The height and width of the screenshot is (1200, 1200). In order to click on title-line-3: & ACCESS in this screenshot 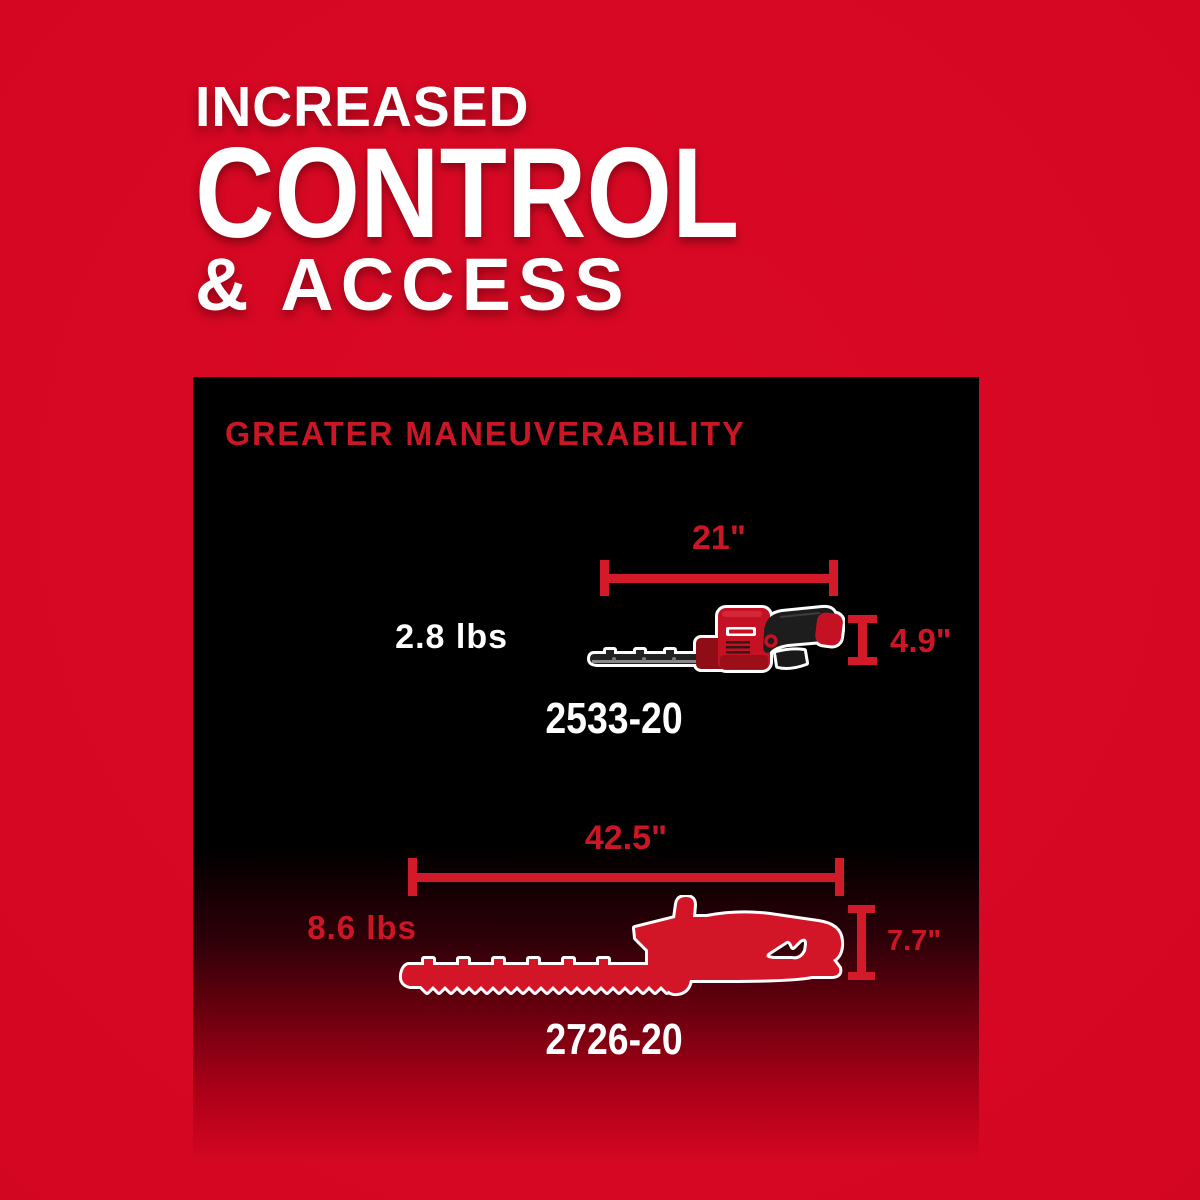, I will do `click(413, 284)`.